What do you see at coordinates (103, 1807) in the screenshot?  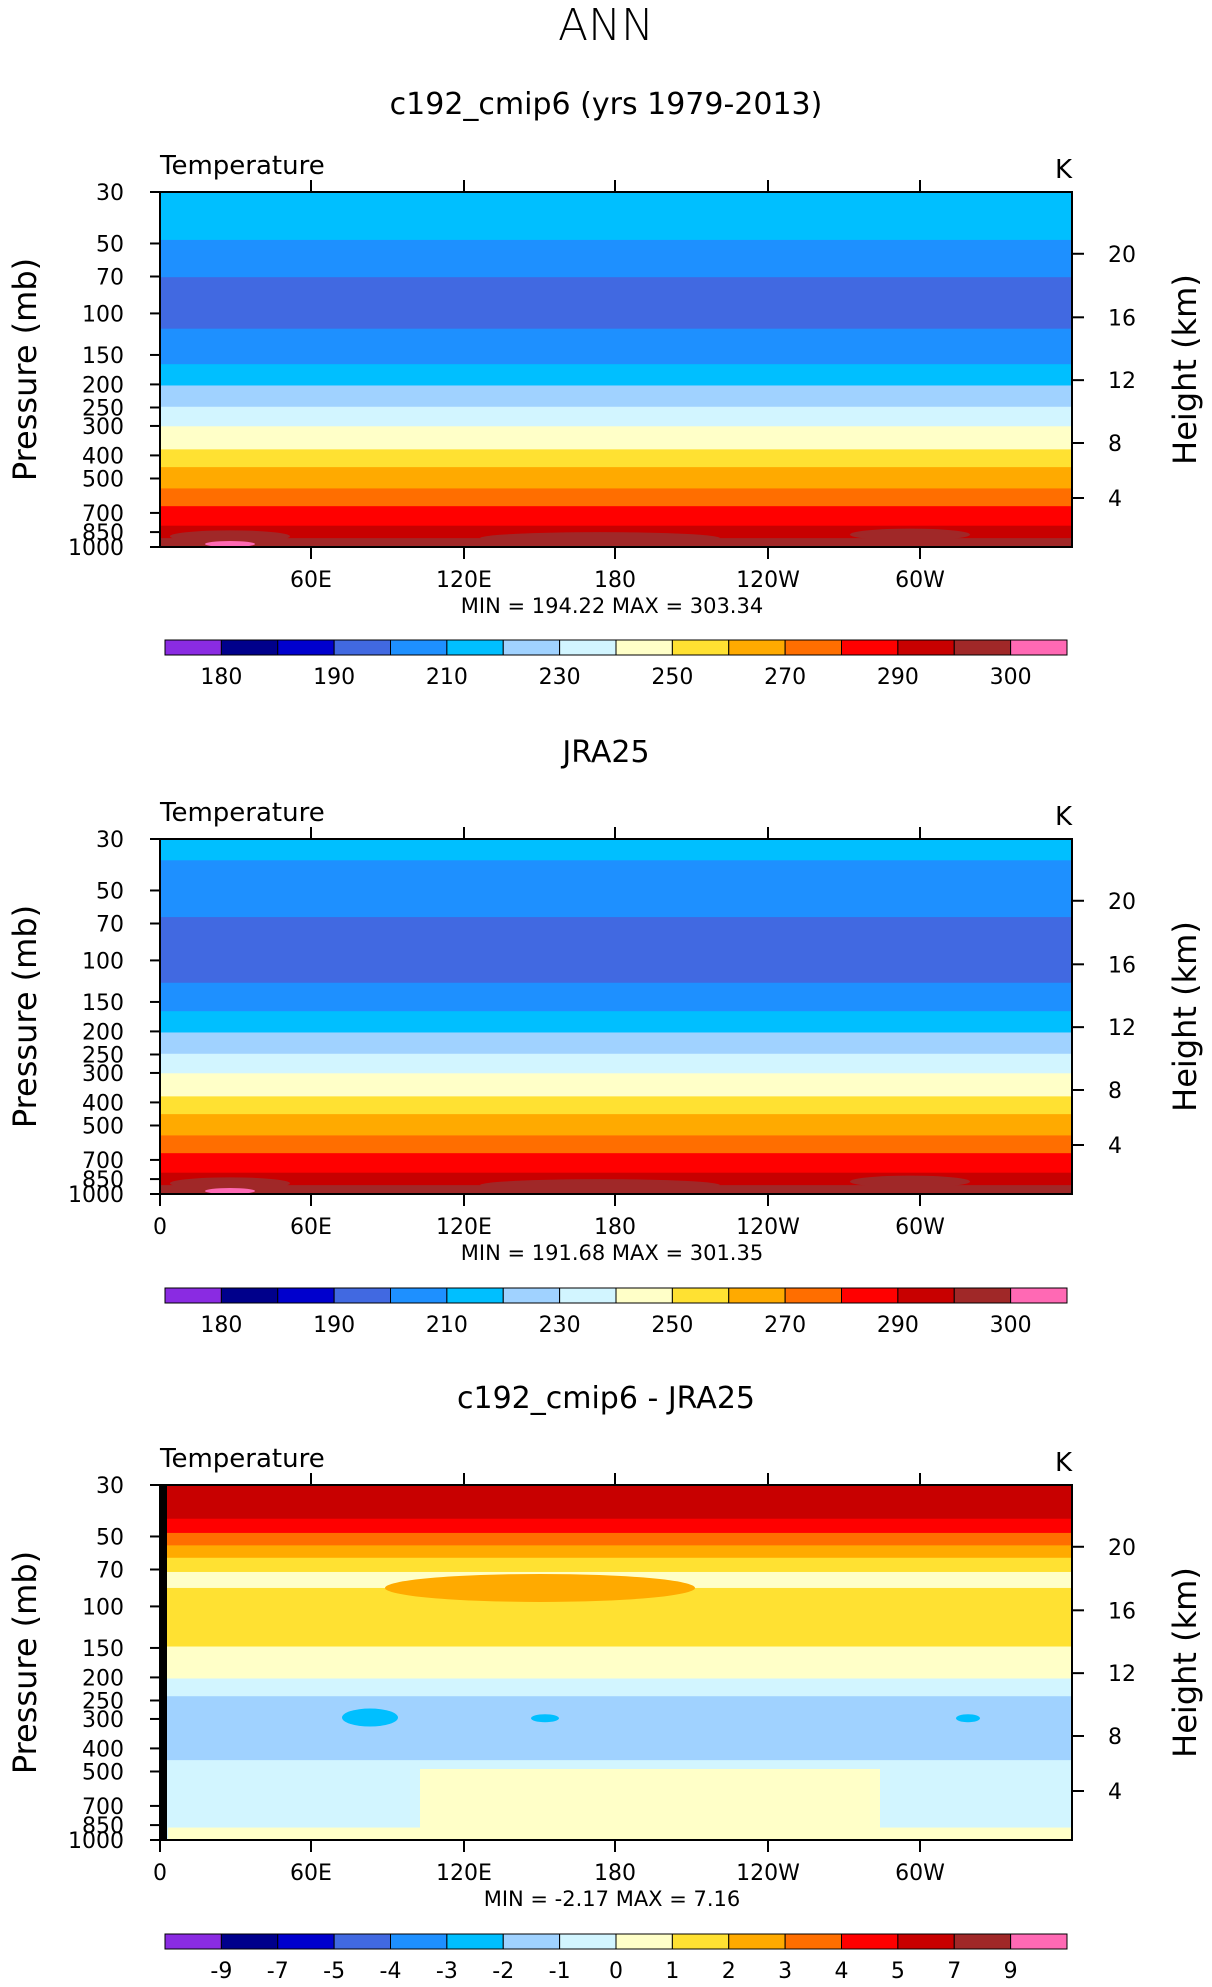 I see `pressure-tick-label: 700` at bounding box center [103, 1807].